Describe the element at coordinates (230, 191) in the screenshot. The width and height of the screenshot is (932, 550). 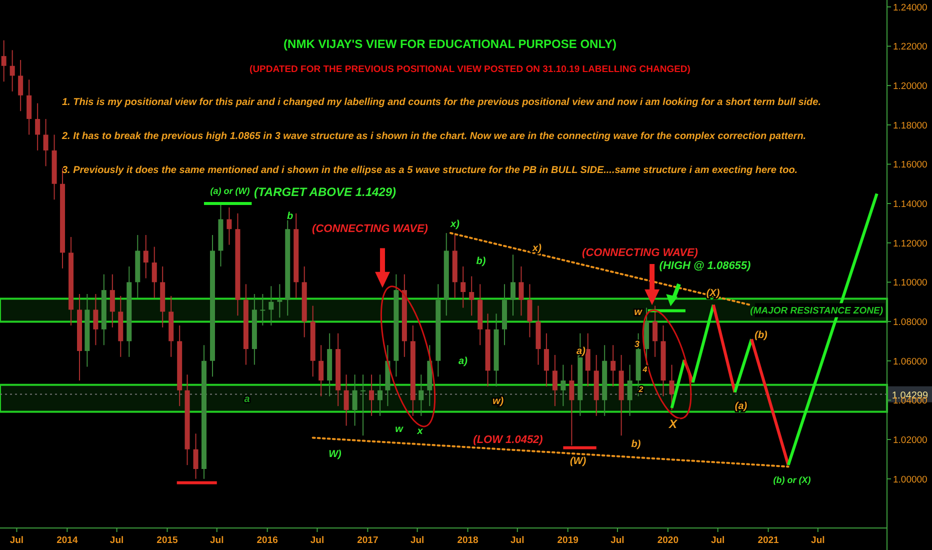
I see `annotation: (a) or (W)` at that location.